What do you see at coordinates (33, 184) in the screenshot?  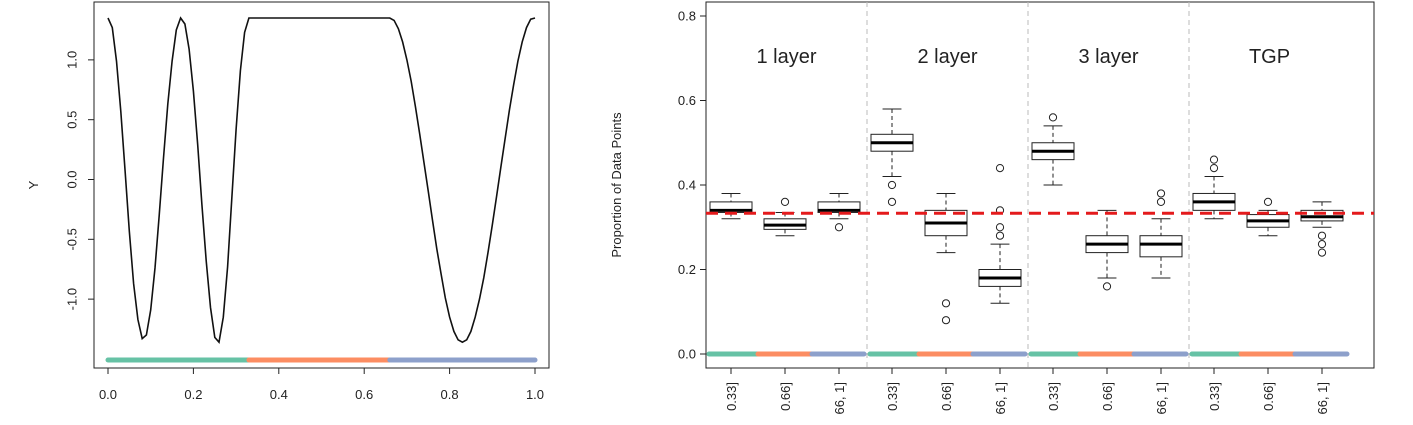 I see `left-y-axis-label: Y` at bounding box center [33, 184].